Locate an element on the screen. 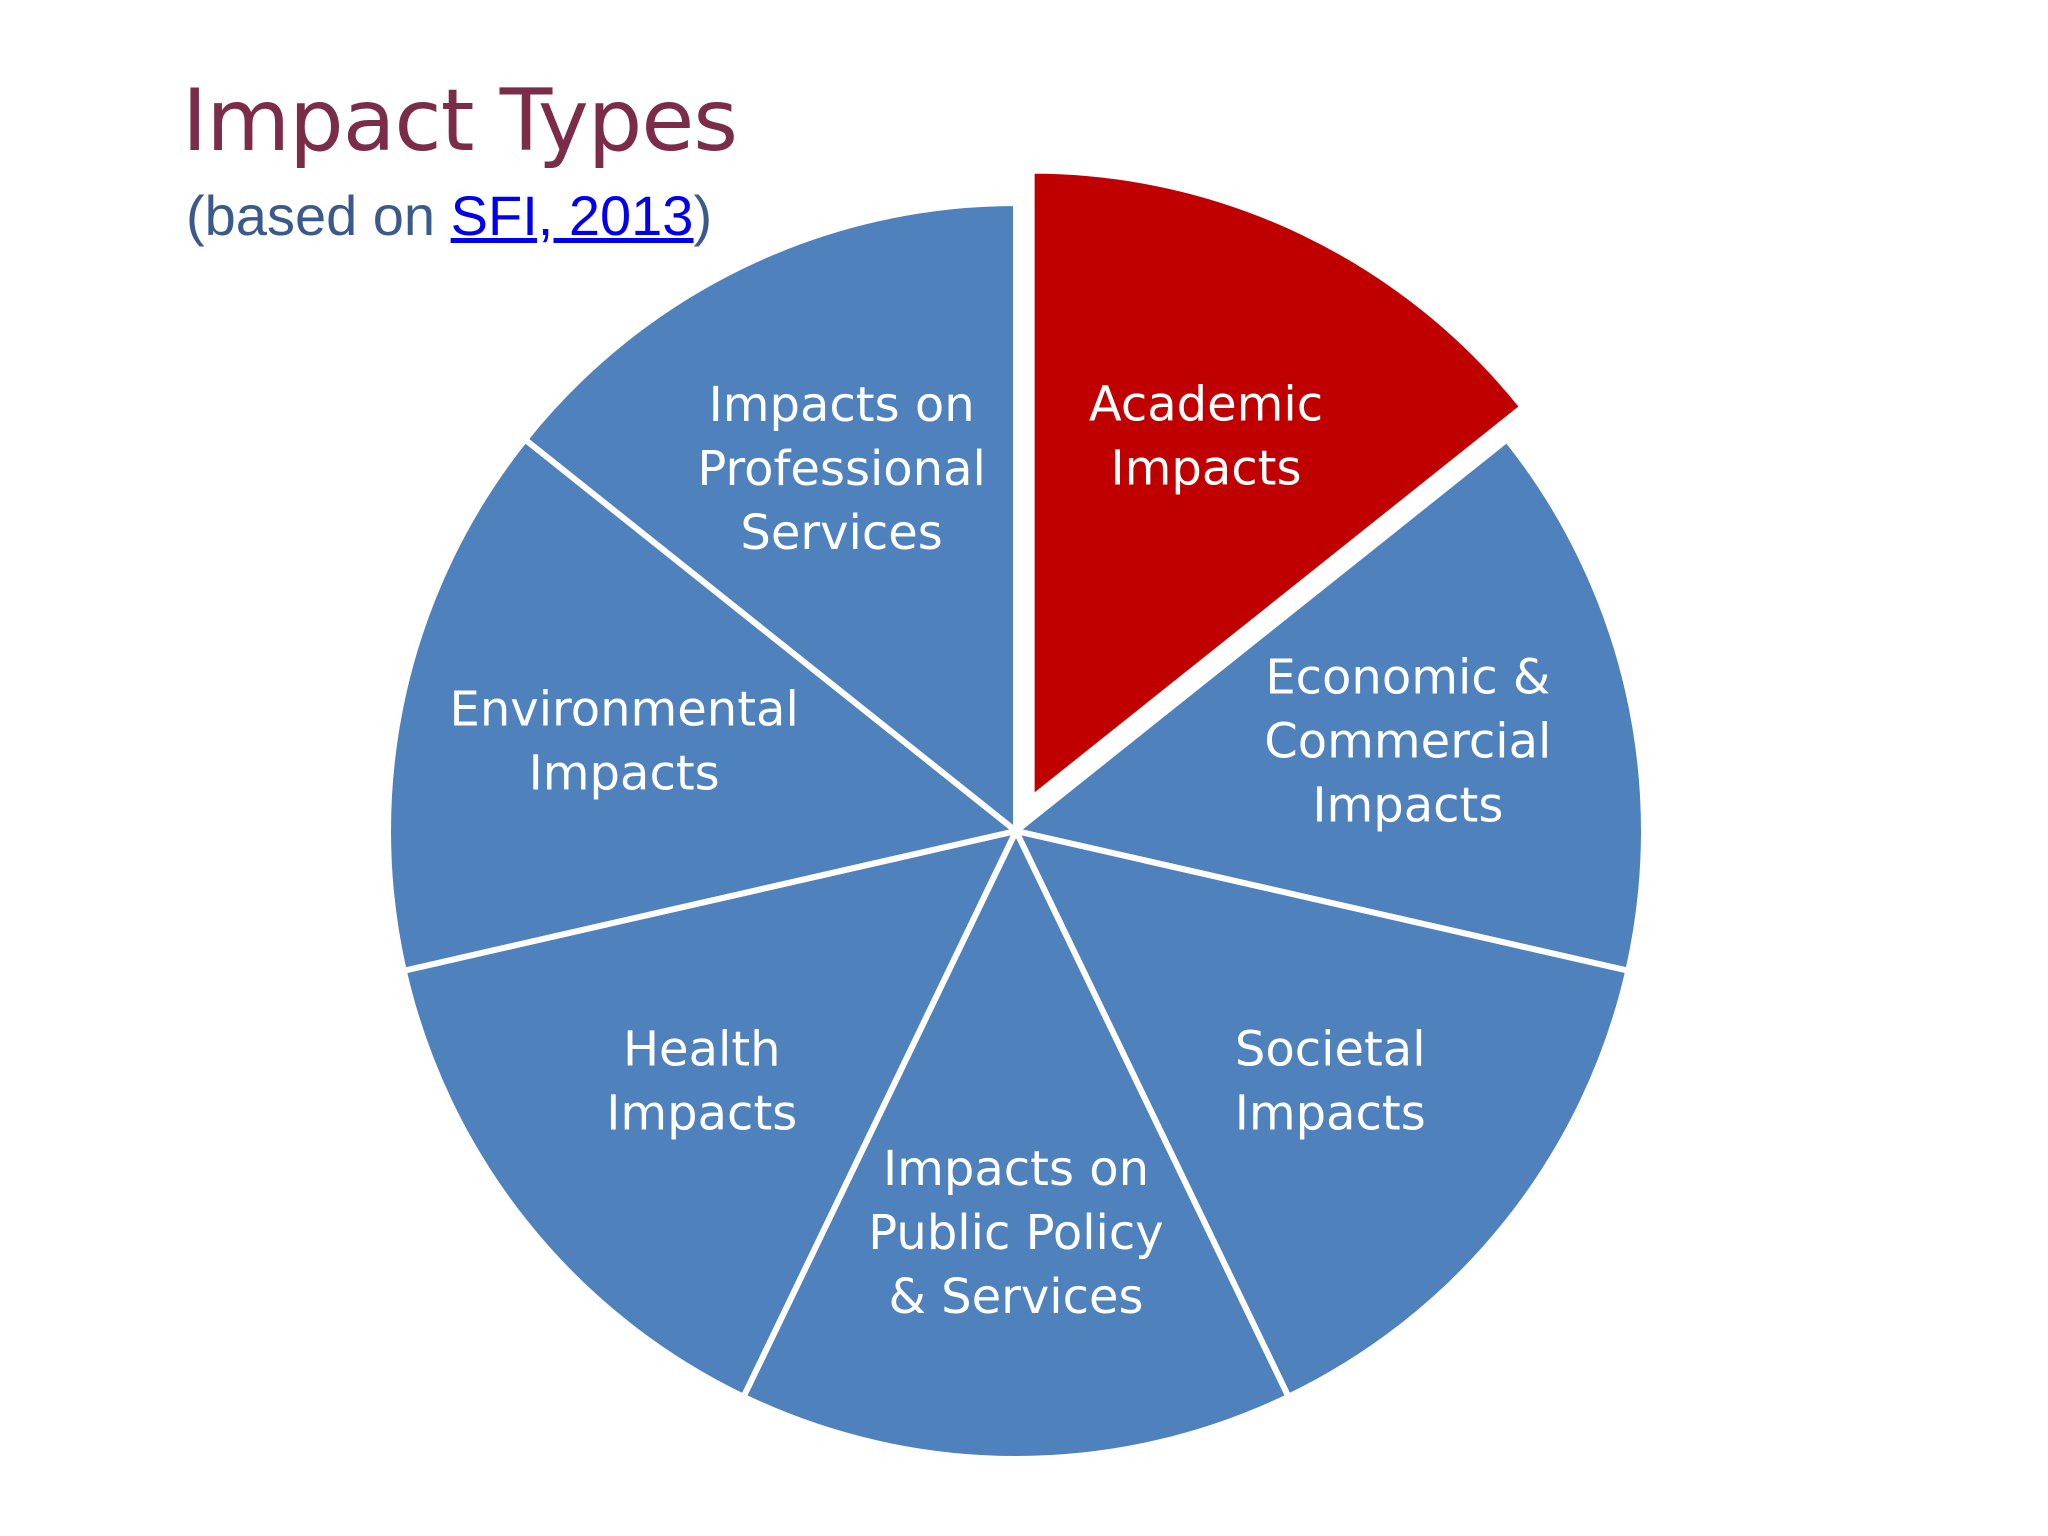  pie-slice-group: Impacts on Public Policy & Services is located at coordinates (1016, 1143).